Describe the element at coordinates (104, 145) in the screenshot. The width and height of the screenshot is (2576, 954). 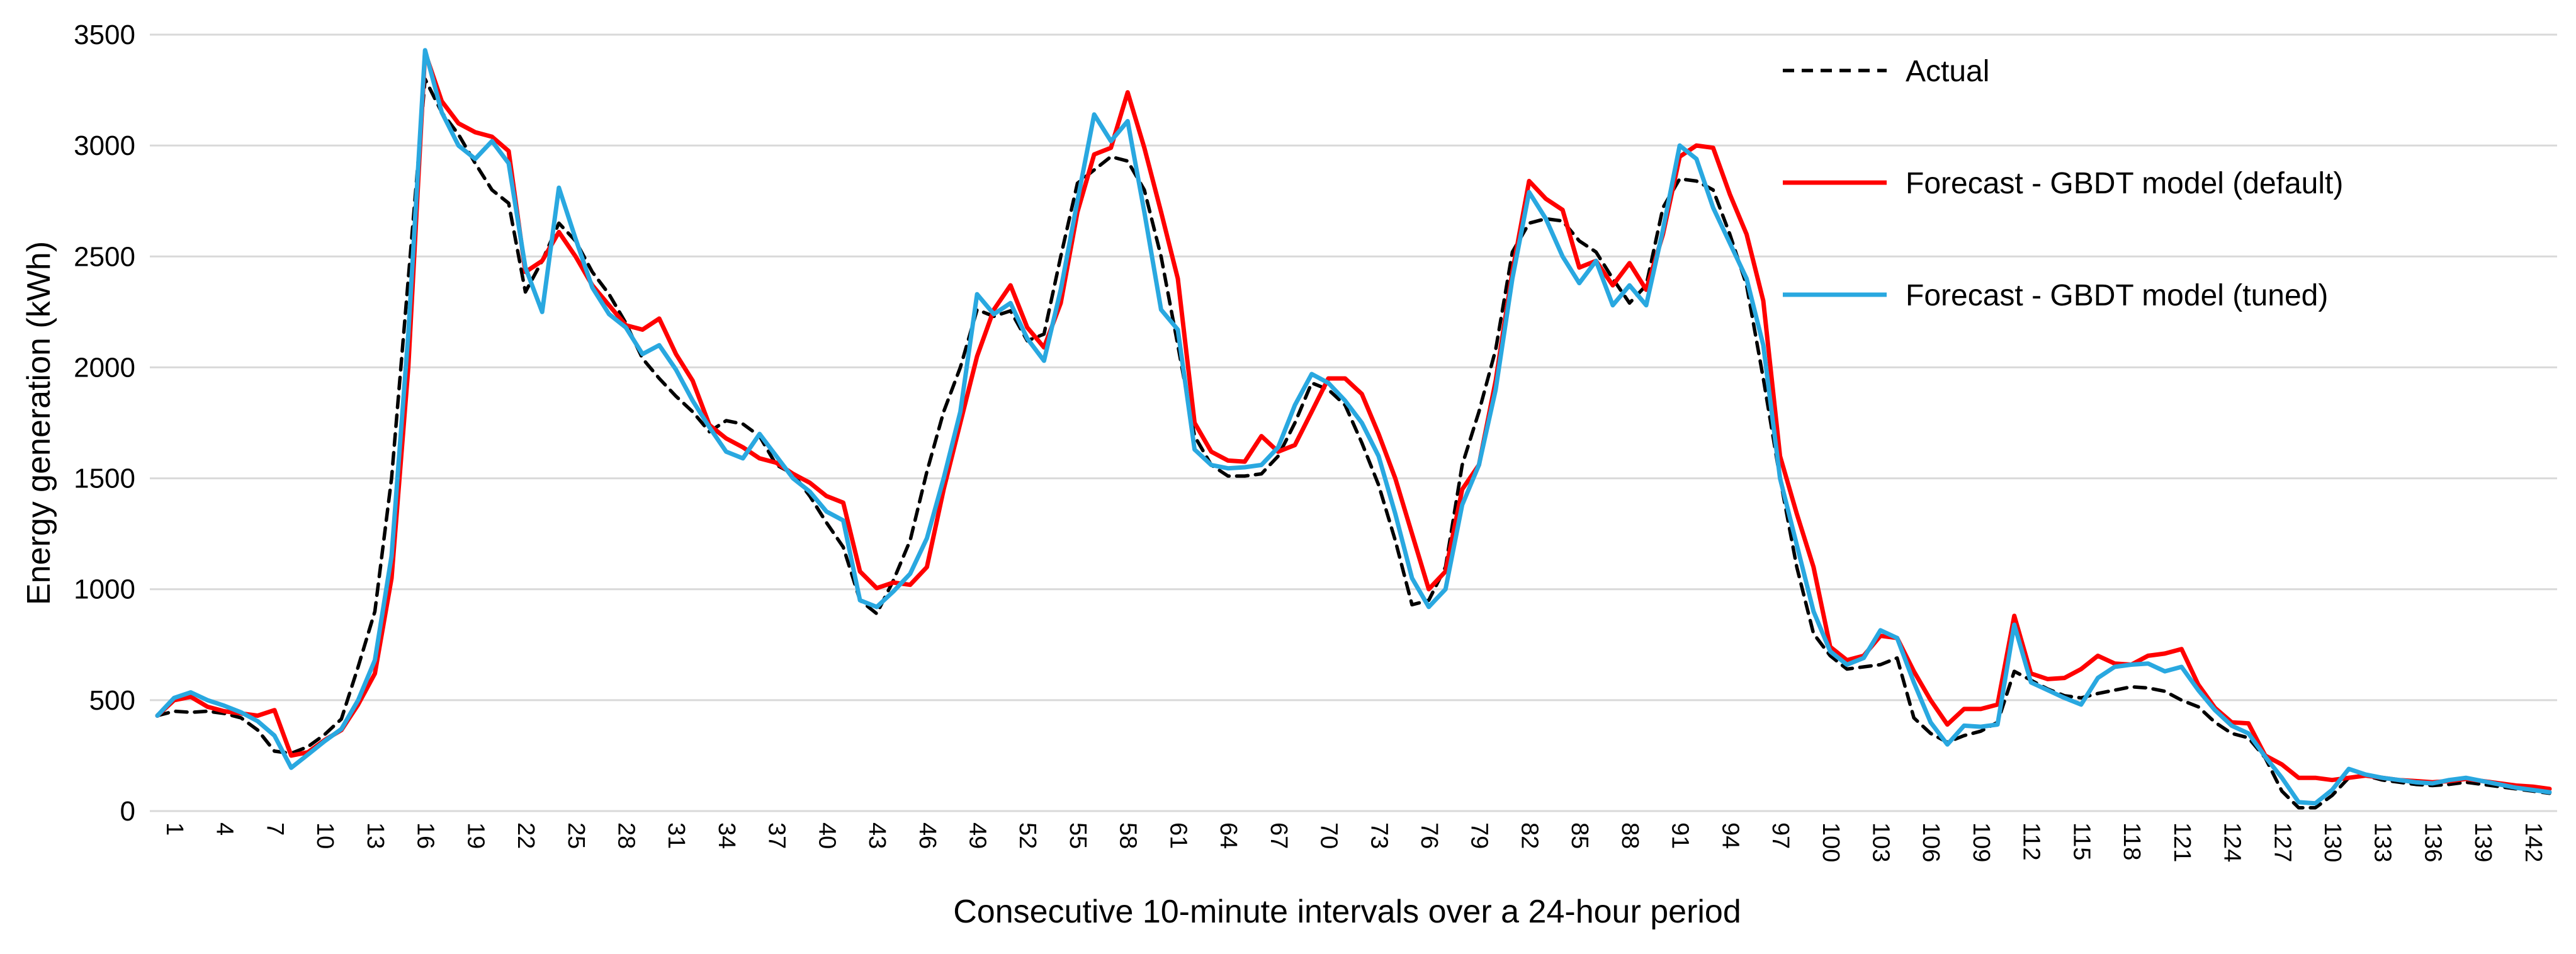
I see `y-tick-label: 3000` at that location.